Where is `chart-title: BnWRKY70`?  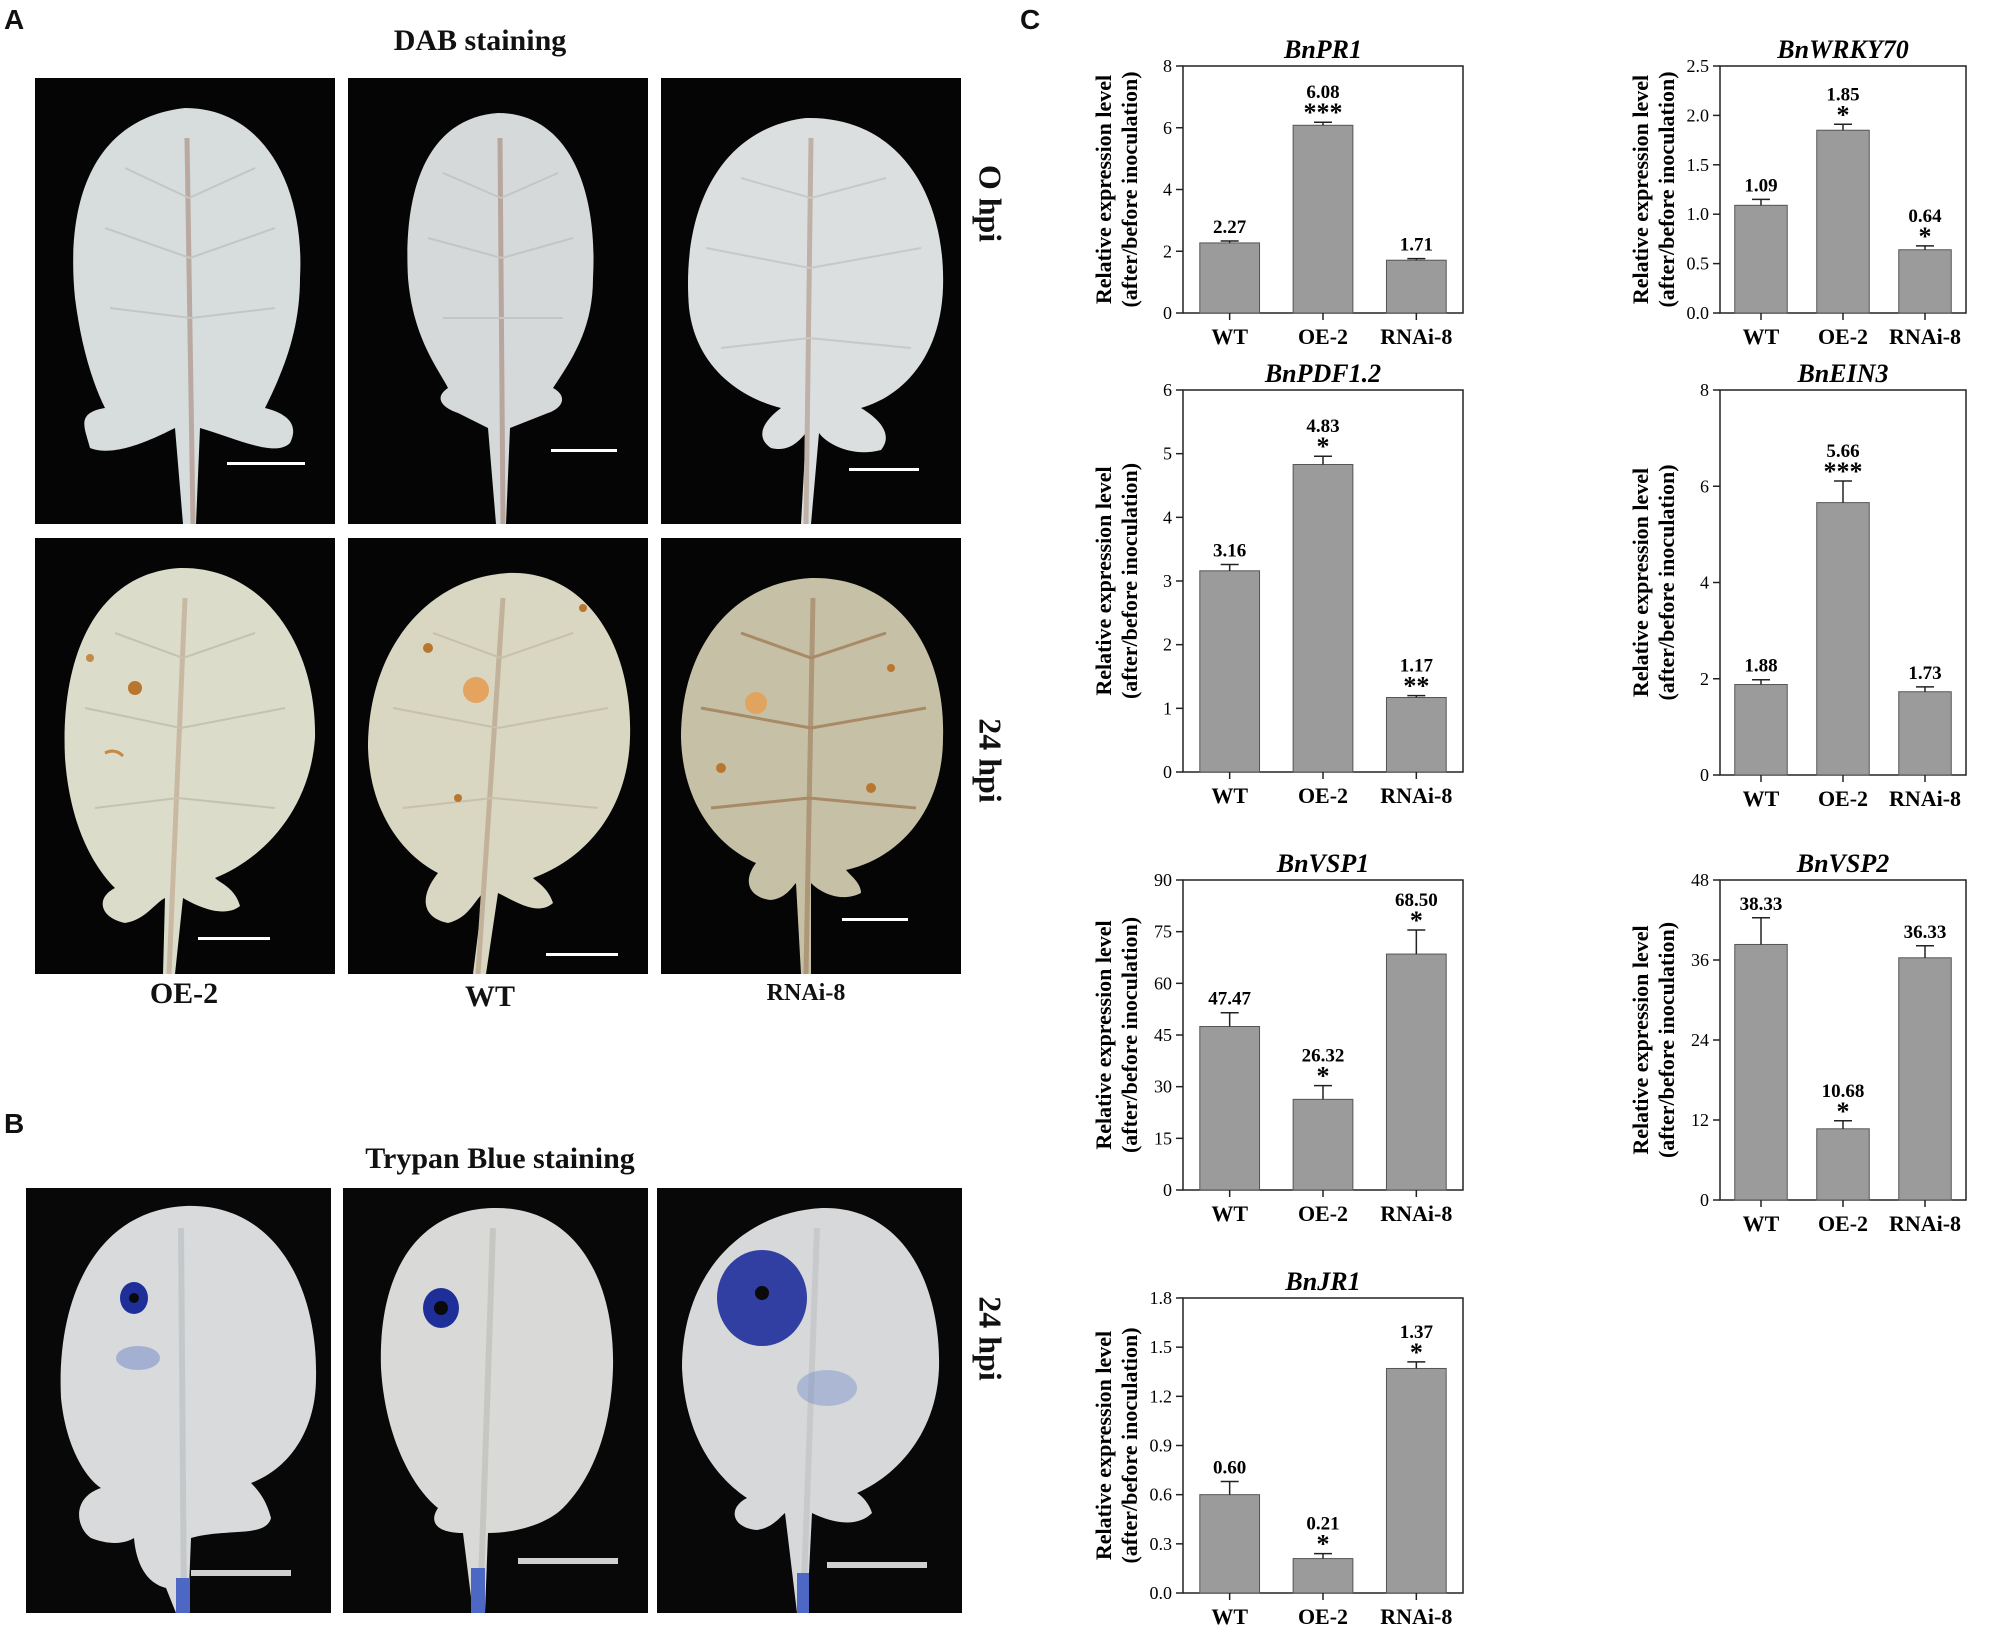 chart-title: BnWRKY70 is located at coordinates (1842, 49).